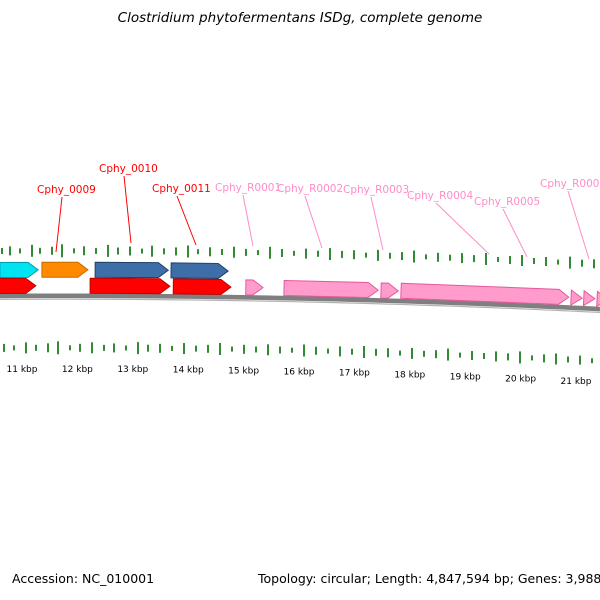  What do you see at coordinates (520, 379) in the screenshot?
I see `ruler-label: 20 kbp` at bounding box center [520, 379].